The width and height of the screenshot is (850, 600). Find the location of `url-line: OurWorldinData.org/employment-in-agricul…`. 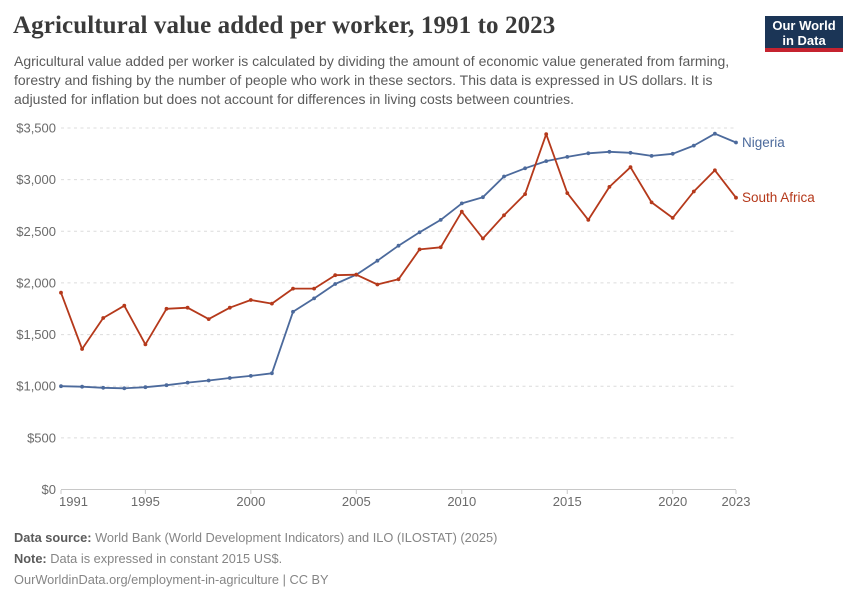

url-line: OurWorldinData.org/employment-in-agricul… is located at coordinates (171, 579).